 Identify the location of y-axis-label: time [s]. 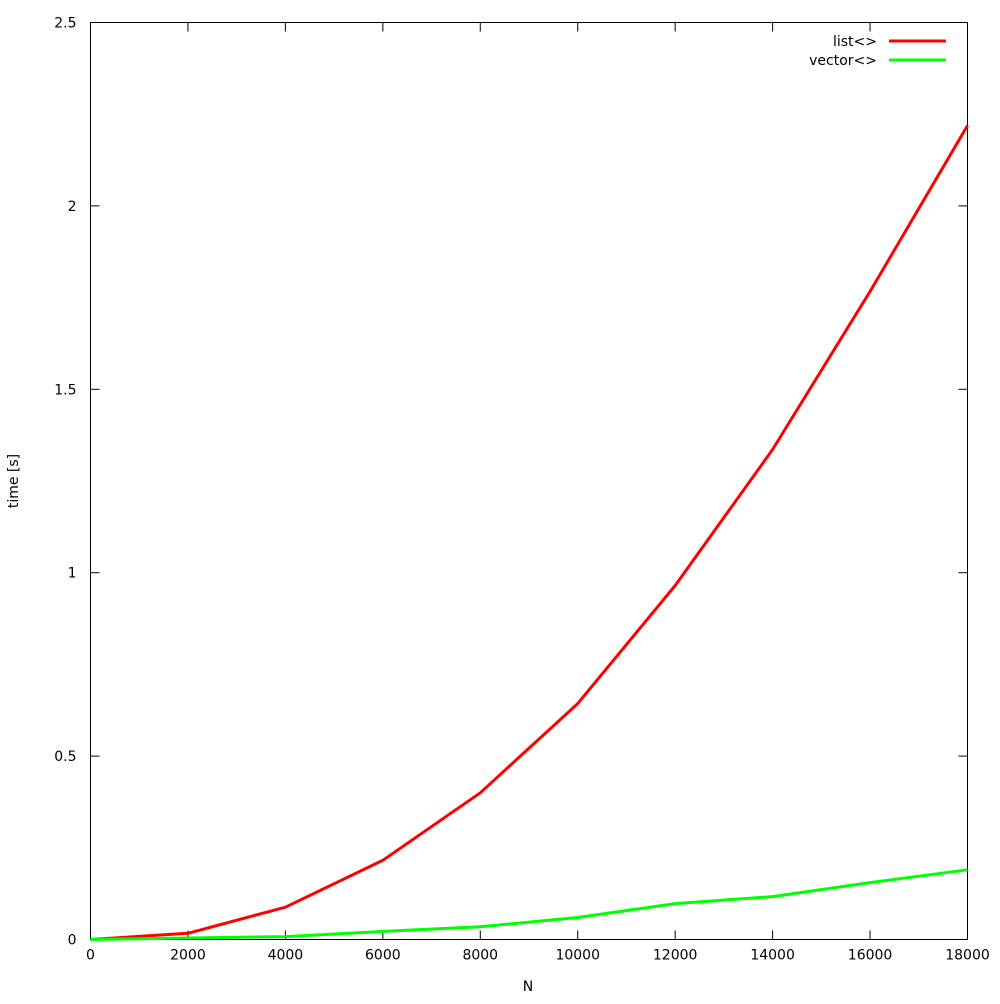
(14, 481).